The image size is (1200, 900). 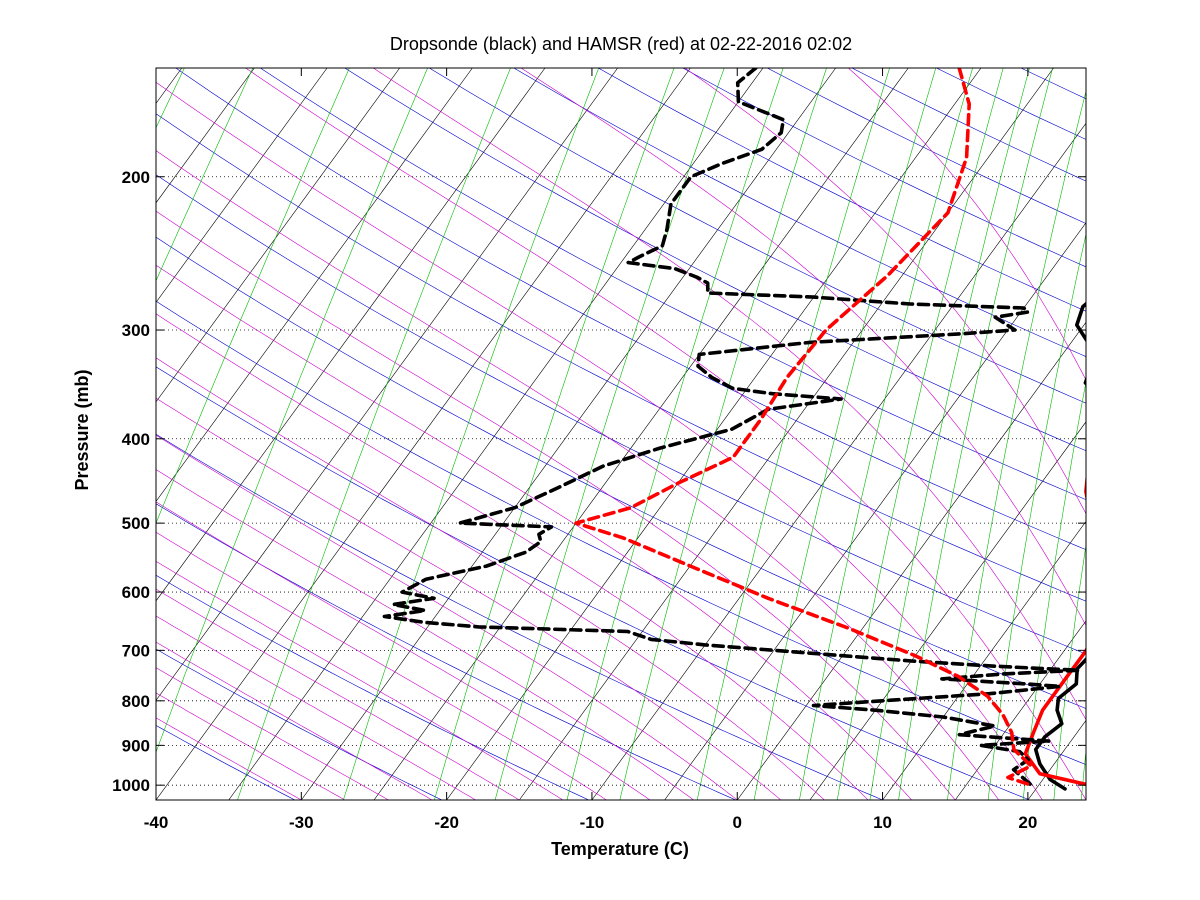 I want to click on x-tick-label: -10, so click(x=592, y=822).